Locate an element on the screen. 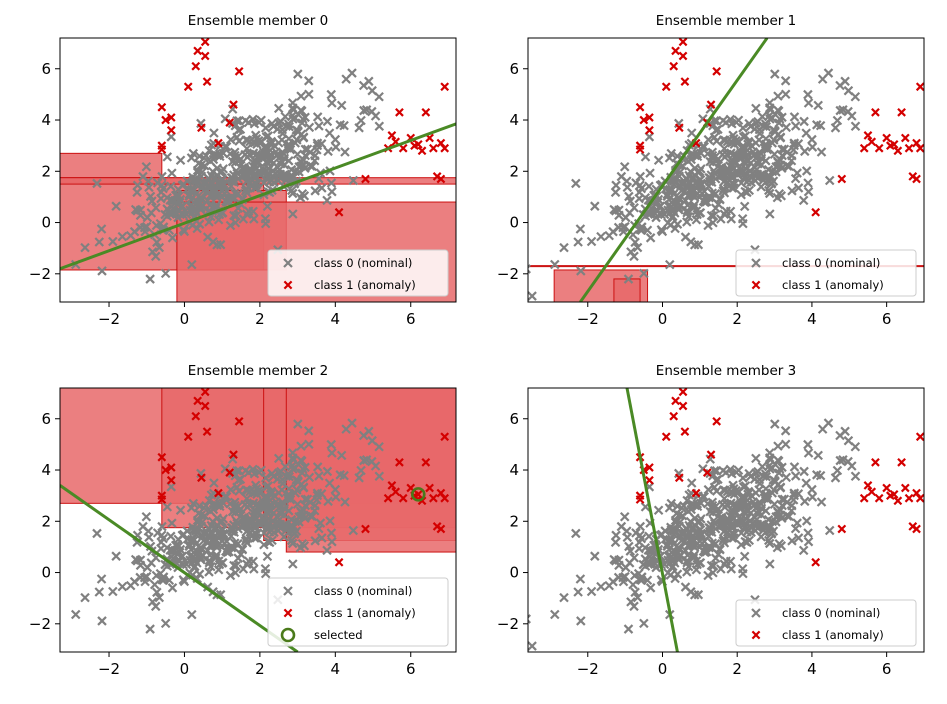 This screenshot has width=947, height=704. legend-nominal-marker is located at coordinates (756, 263).